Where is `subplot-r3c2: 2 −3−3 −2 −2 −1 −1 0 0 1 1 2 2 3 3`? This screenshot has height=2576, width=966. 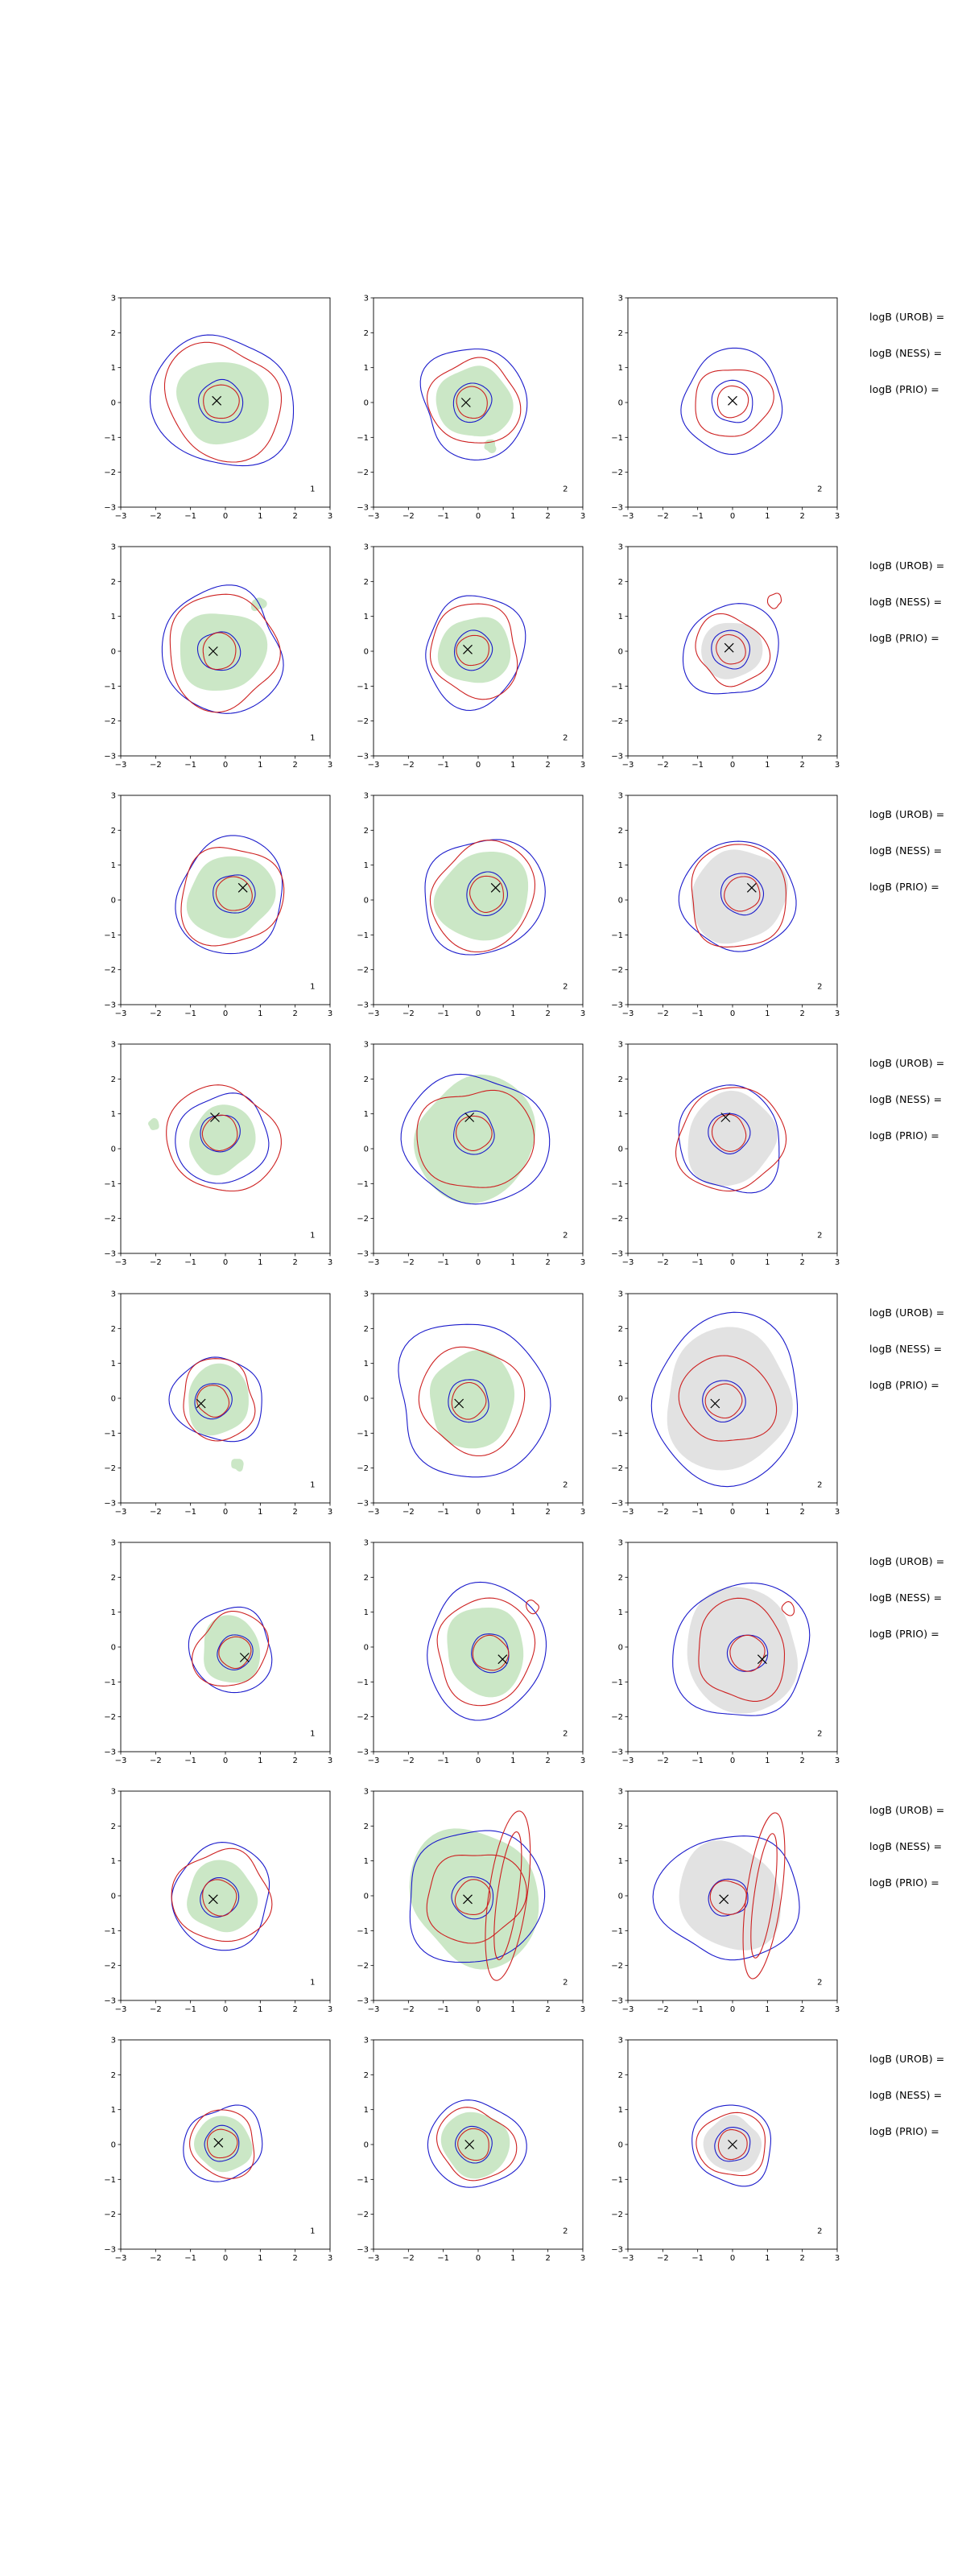 subplot-r3c2: 2 −3−3 −2 −2 −1 −1 0 0 1 1 2 2 3 3 is located at coordinates (471, 905).